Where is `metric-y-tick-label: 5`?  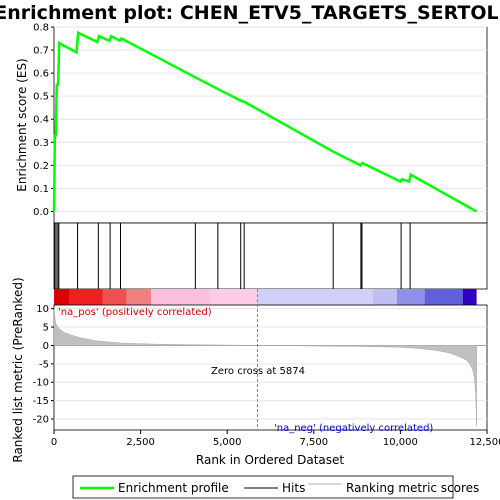 metric-y-tick-label: 5 is located at coordinates (46, 328).